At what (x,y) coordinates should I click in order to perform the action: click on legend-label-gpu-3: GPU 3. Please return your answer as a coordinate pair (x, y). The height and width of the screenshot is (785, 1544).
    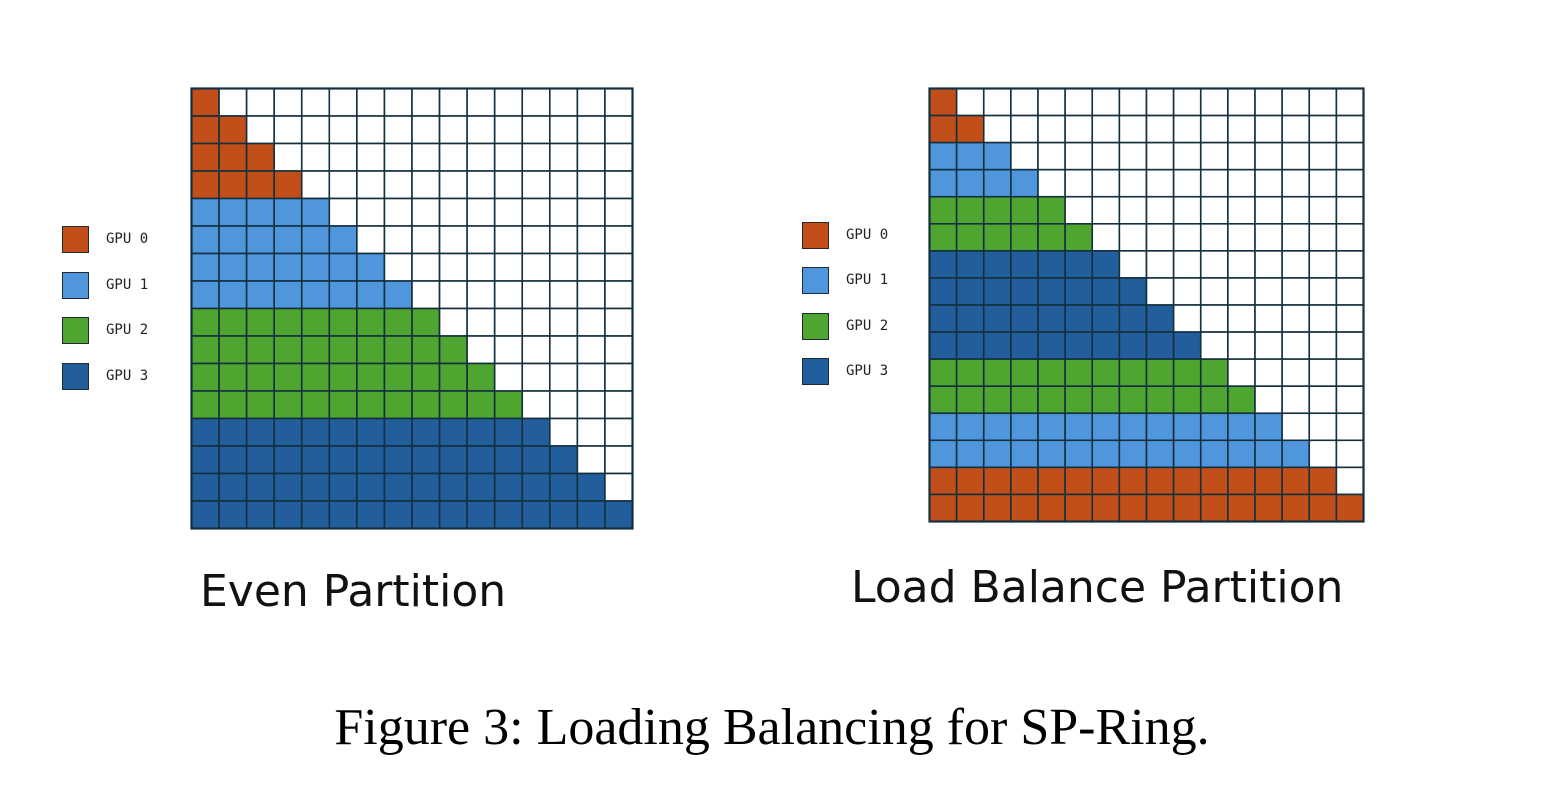
    Looking at the image, I should click on (867, 371).